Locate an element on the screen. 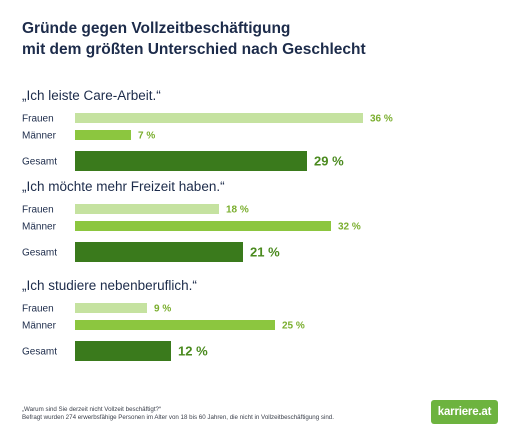 Image resolution: width=512 pixels, height=441 pixels. group-title: „Ich studiere nebenberuflich.“ is located at coordinates (109, 285).